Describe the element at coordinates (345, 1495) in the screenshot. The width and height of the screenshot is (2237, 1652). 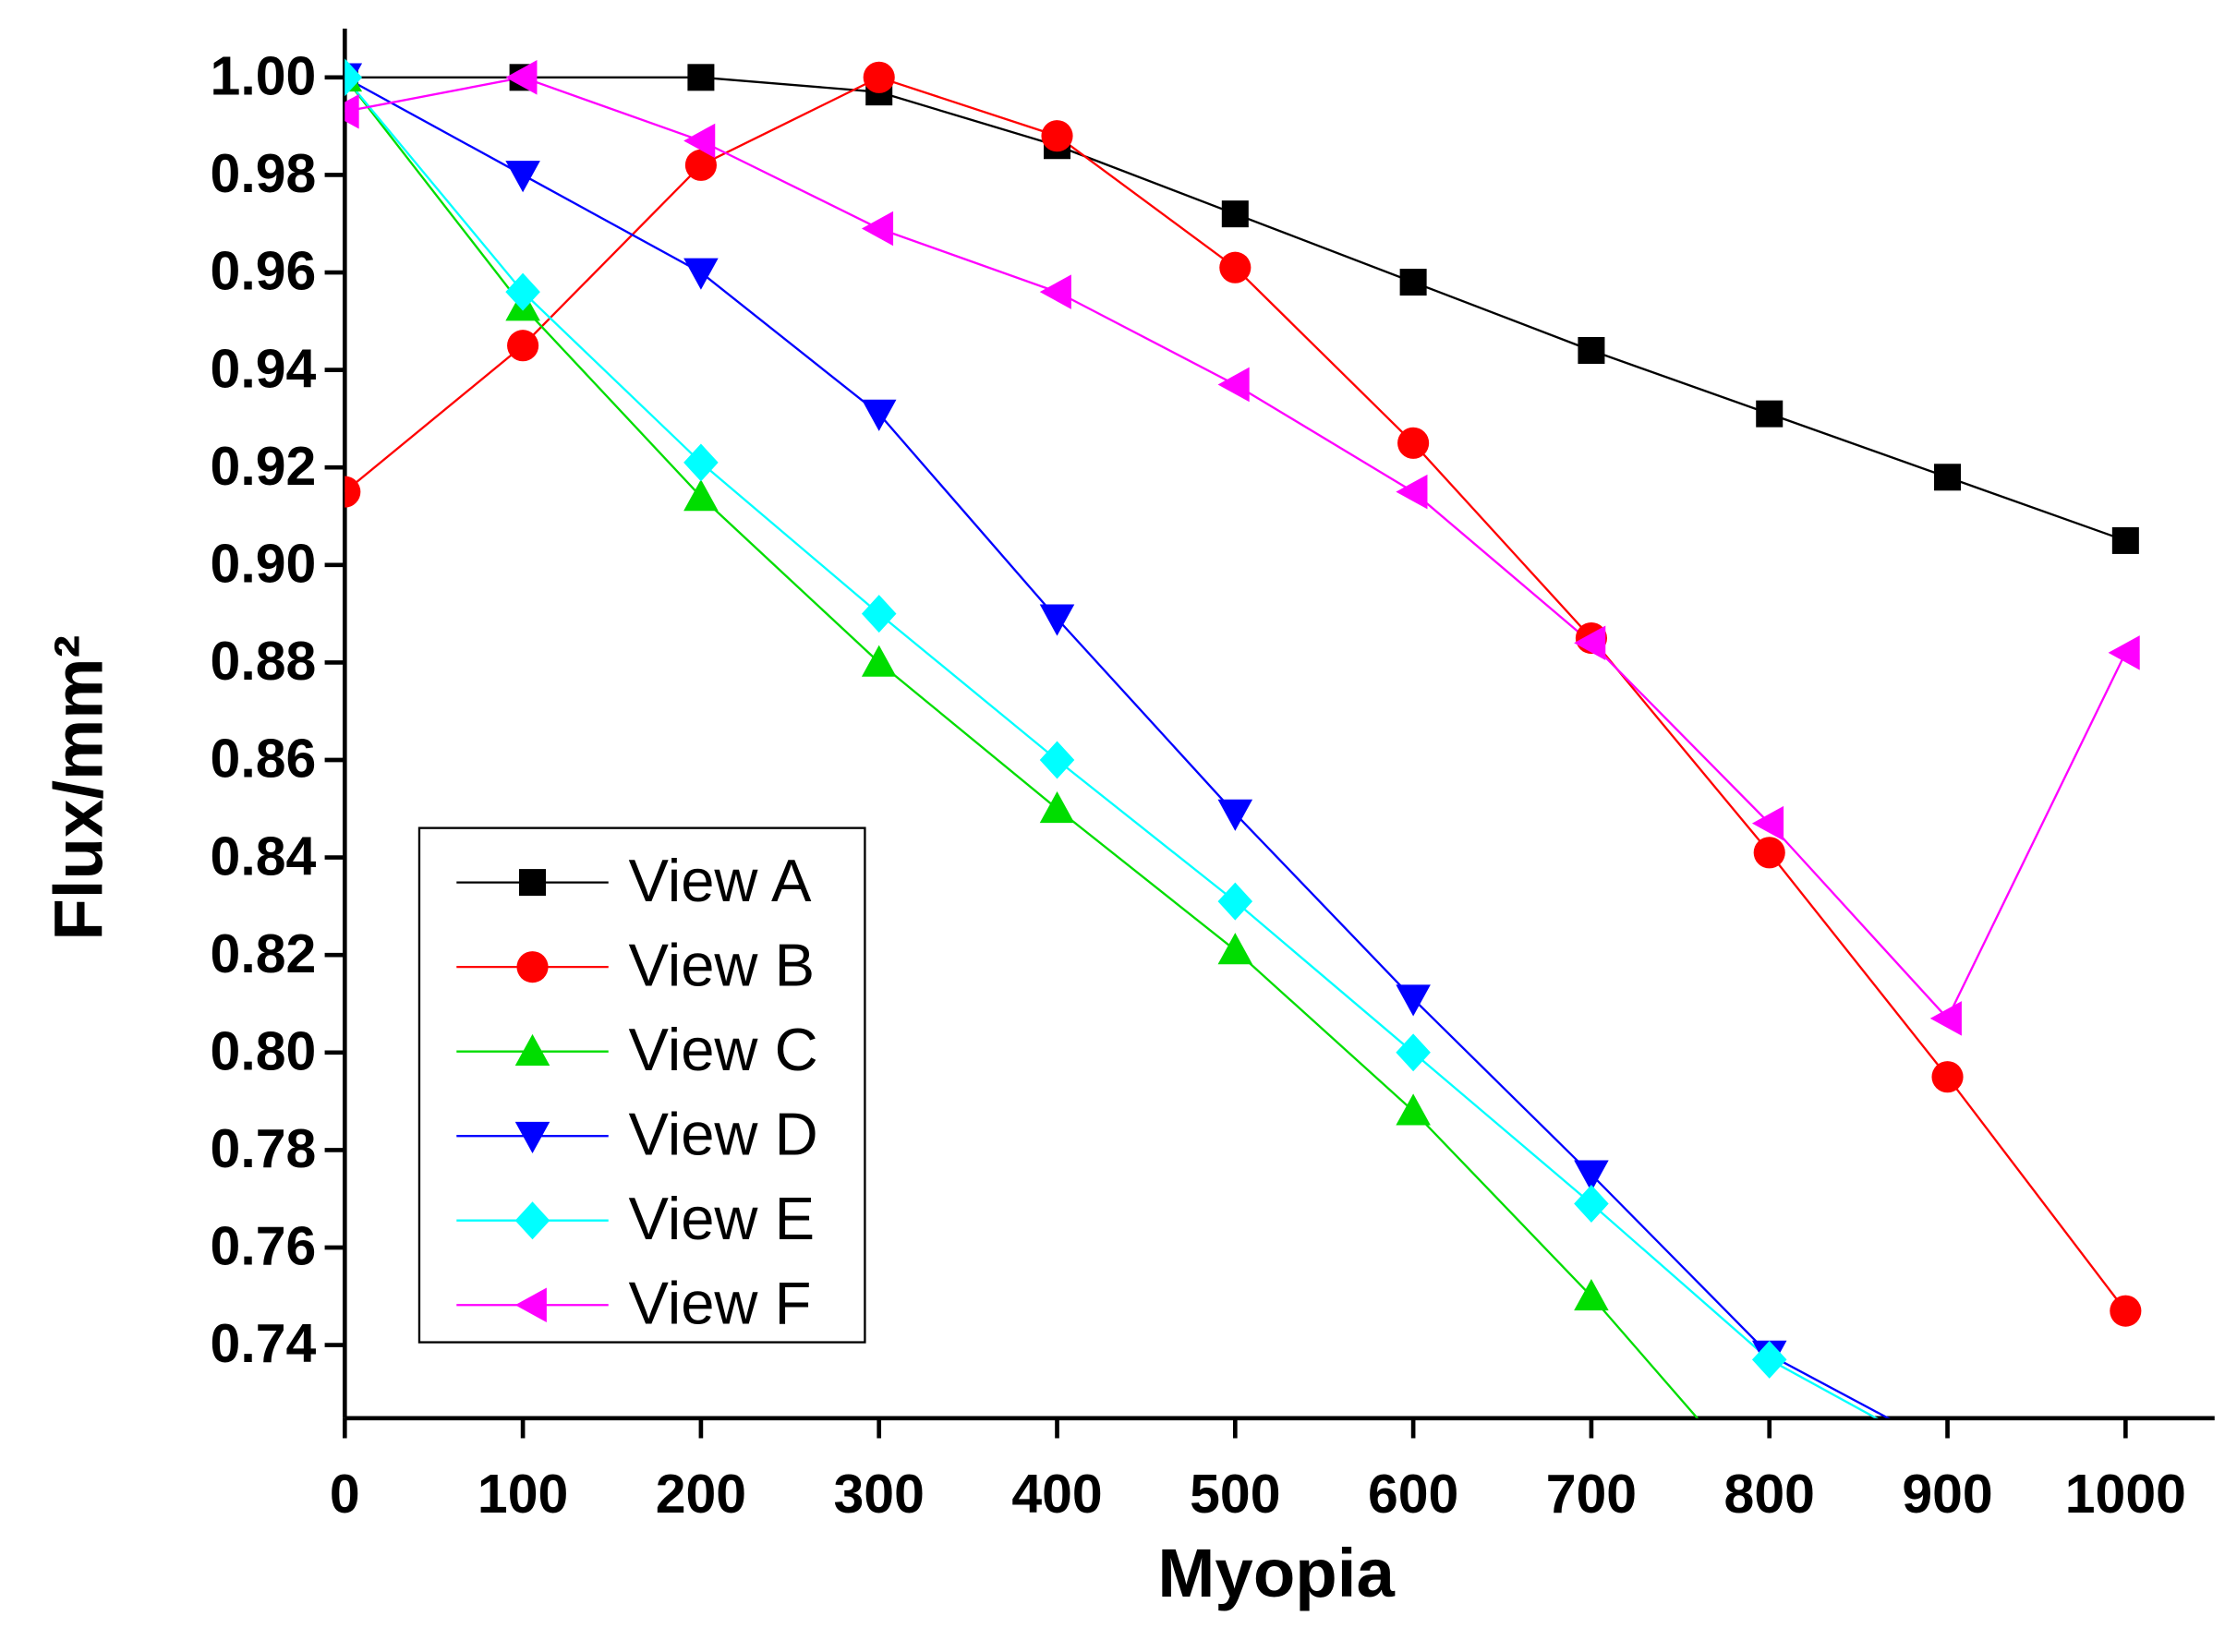
I see `x-tick-label: 0` at that location.